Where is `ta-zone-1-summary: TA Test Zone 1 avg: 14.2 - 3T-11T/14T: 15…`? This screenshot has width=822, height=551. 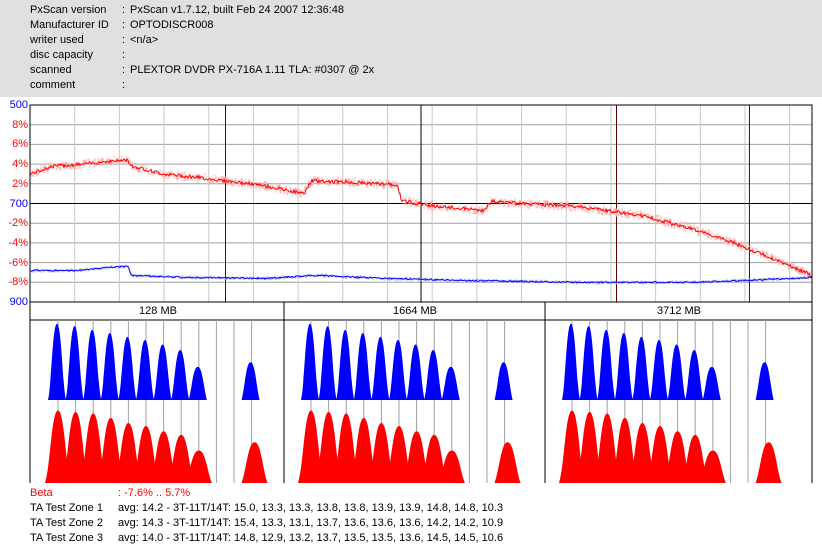 ta-zone-1-summary: TA Test Zone 1 avg: 14.2 - 3T-11T/14T: 15… is located at coordinates (266, 508).